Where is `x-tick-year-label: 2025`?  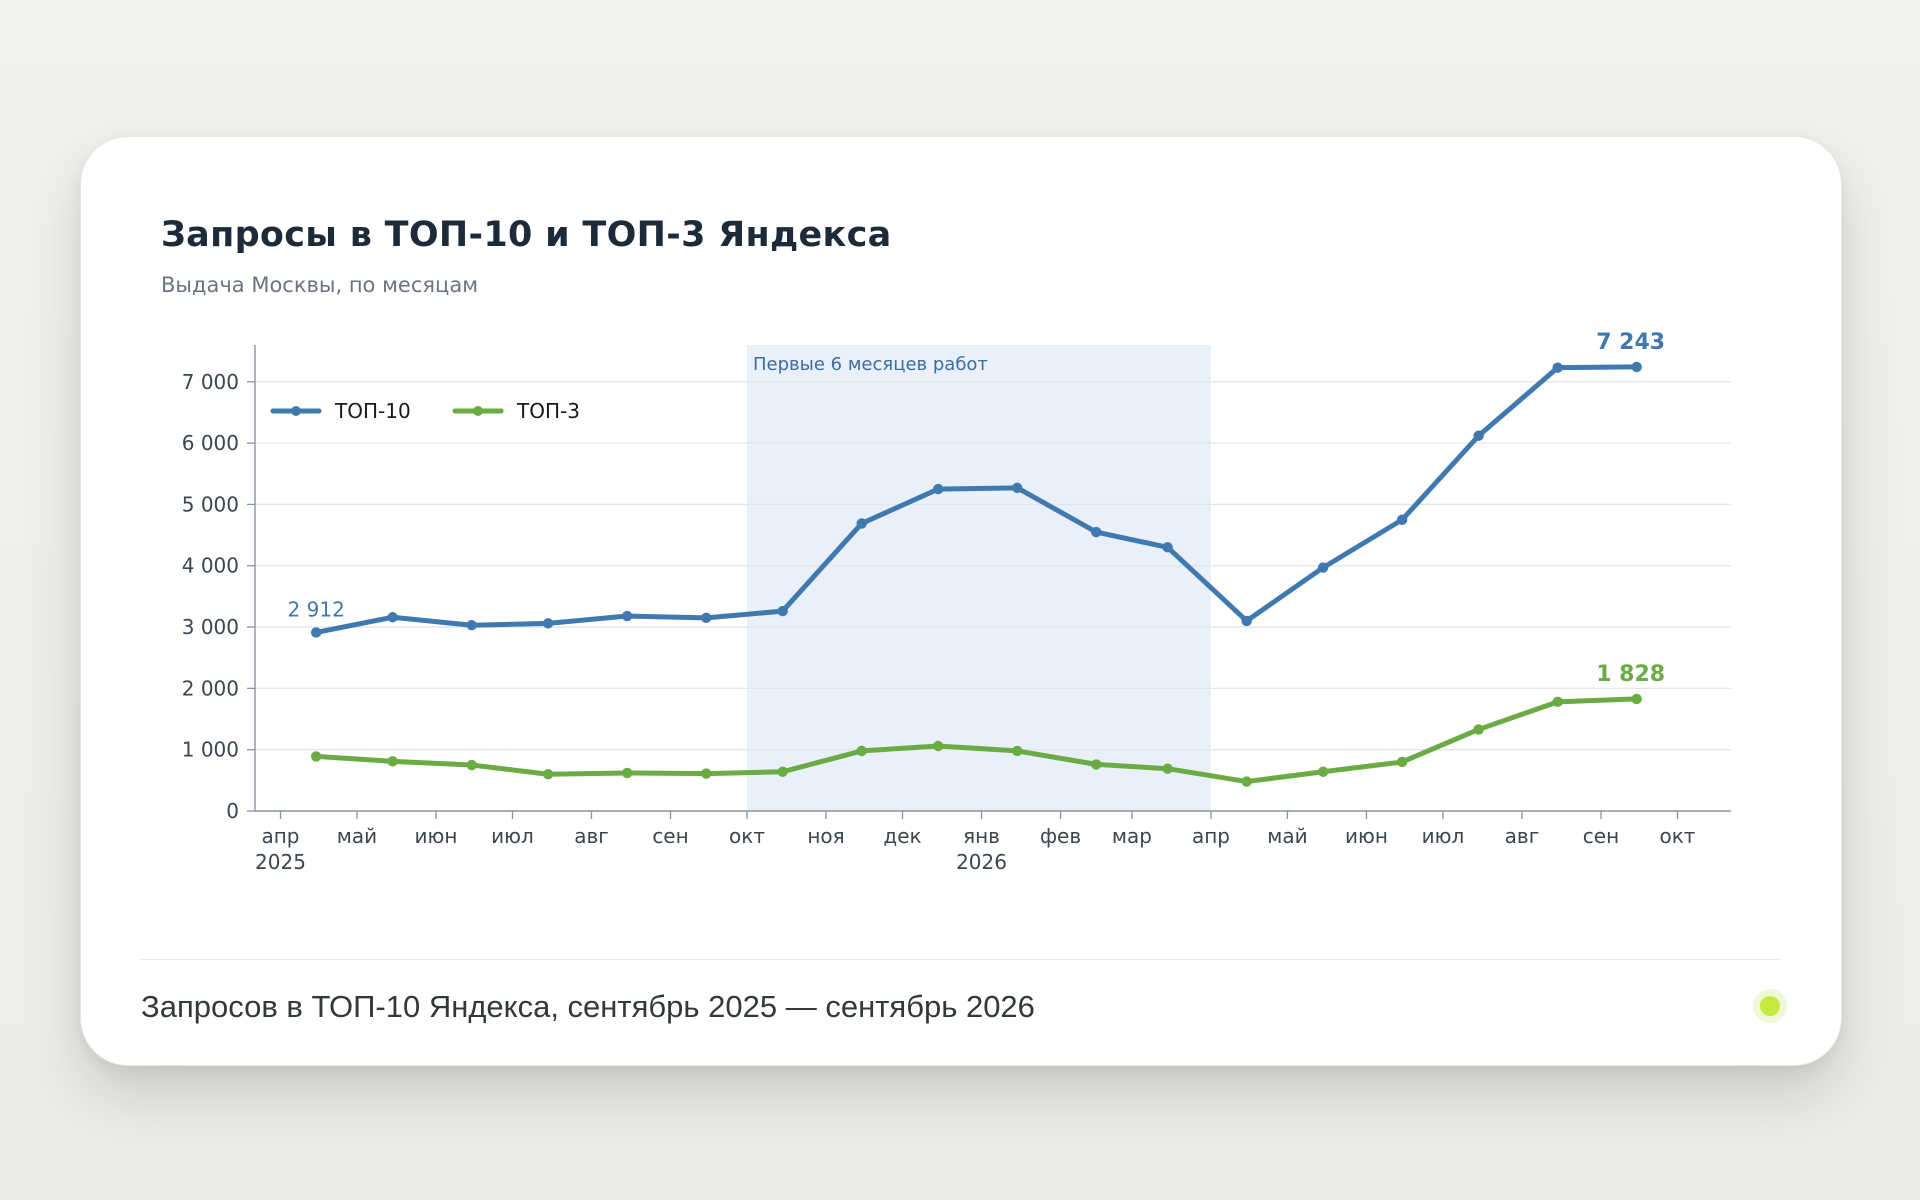
x-tick-year-label: 2025 is located at coordinates (280, 862).